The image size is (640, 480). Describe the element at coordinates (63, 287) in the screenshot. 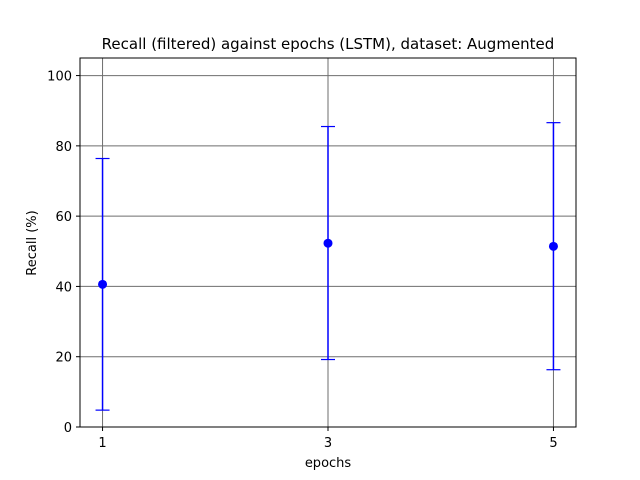

I see `y-tick-label: 40` at that location.